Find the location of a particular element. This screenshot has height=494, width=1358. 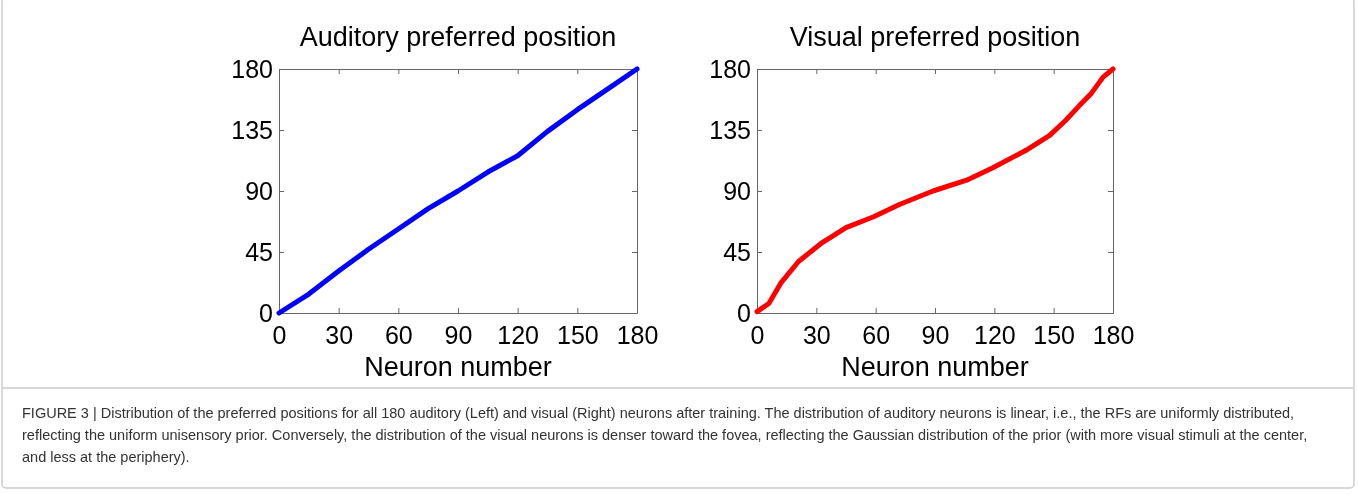

chart-title: Visual preferred position is located at coordinates (935, 37).